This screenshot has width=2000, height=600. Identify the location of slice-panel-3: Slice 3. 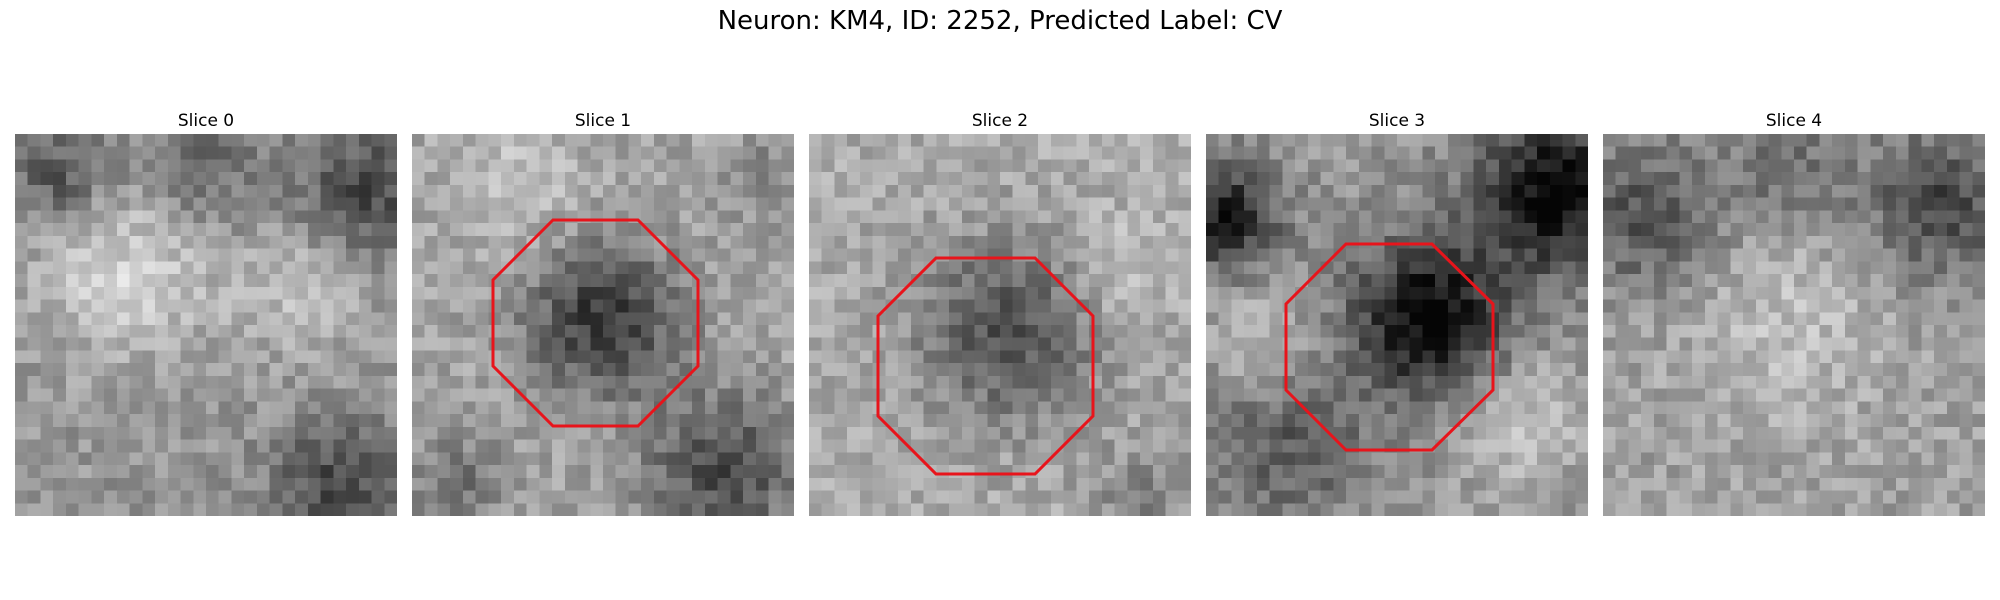
(1397, 312).